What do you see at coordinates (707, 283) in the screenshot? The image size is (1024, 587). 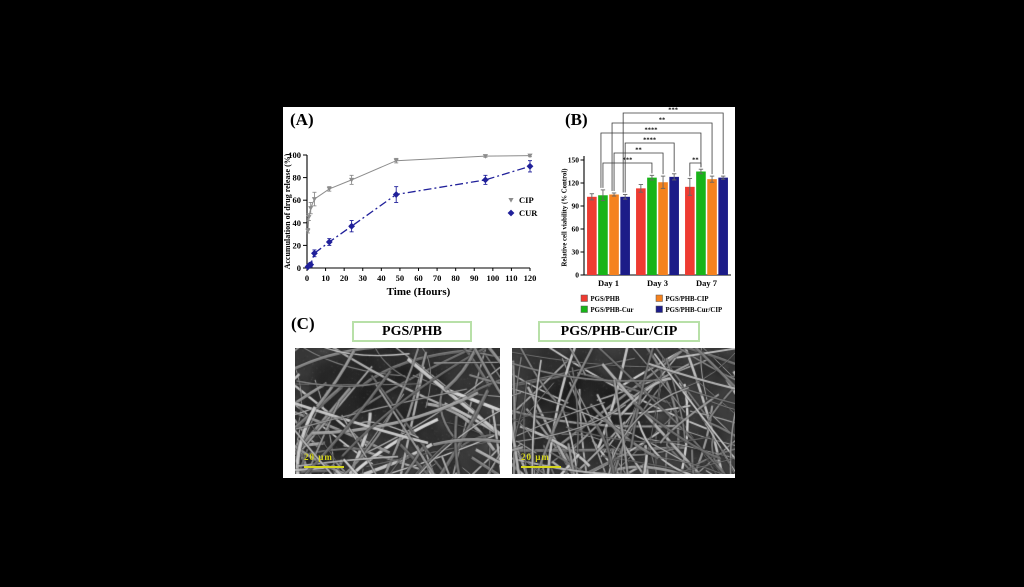 I see `svg-text: Day 7` at bounding box center [707, 283].